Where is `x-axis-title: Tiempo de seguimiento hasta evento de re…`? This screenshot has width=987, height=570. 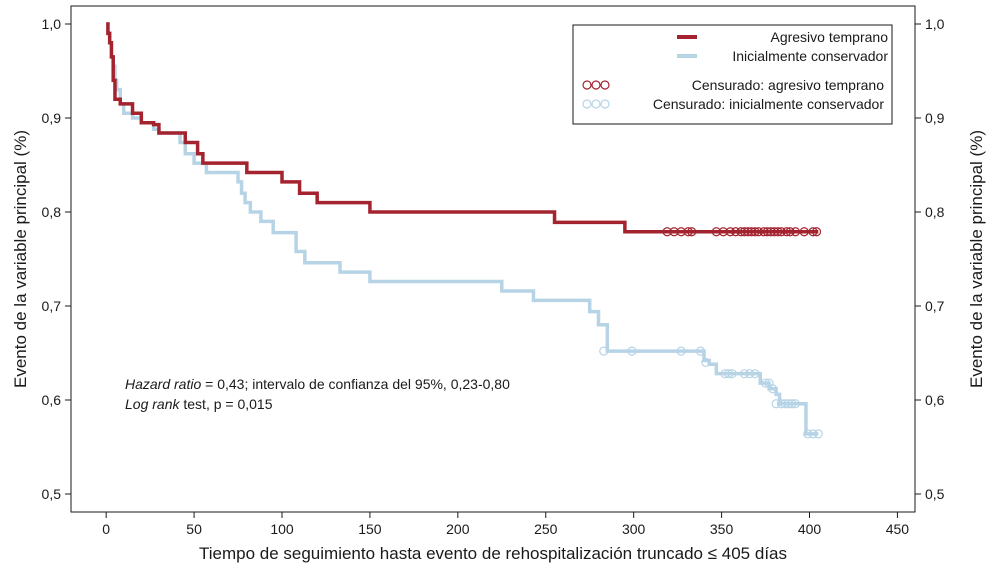 x-axis-title: Tiempo de seguimiento hasta evento de re… is located at coordinates (493, 553).